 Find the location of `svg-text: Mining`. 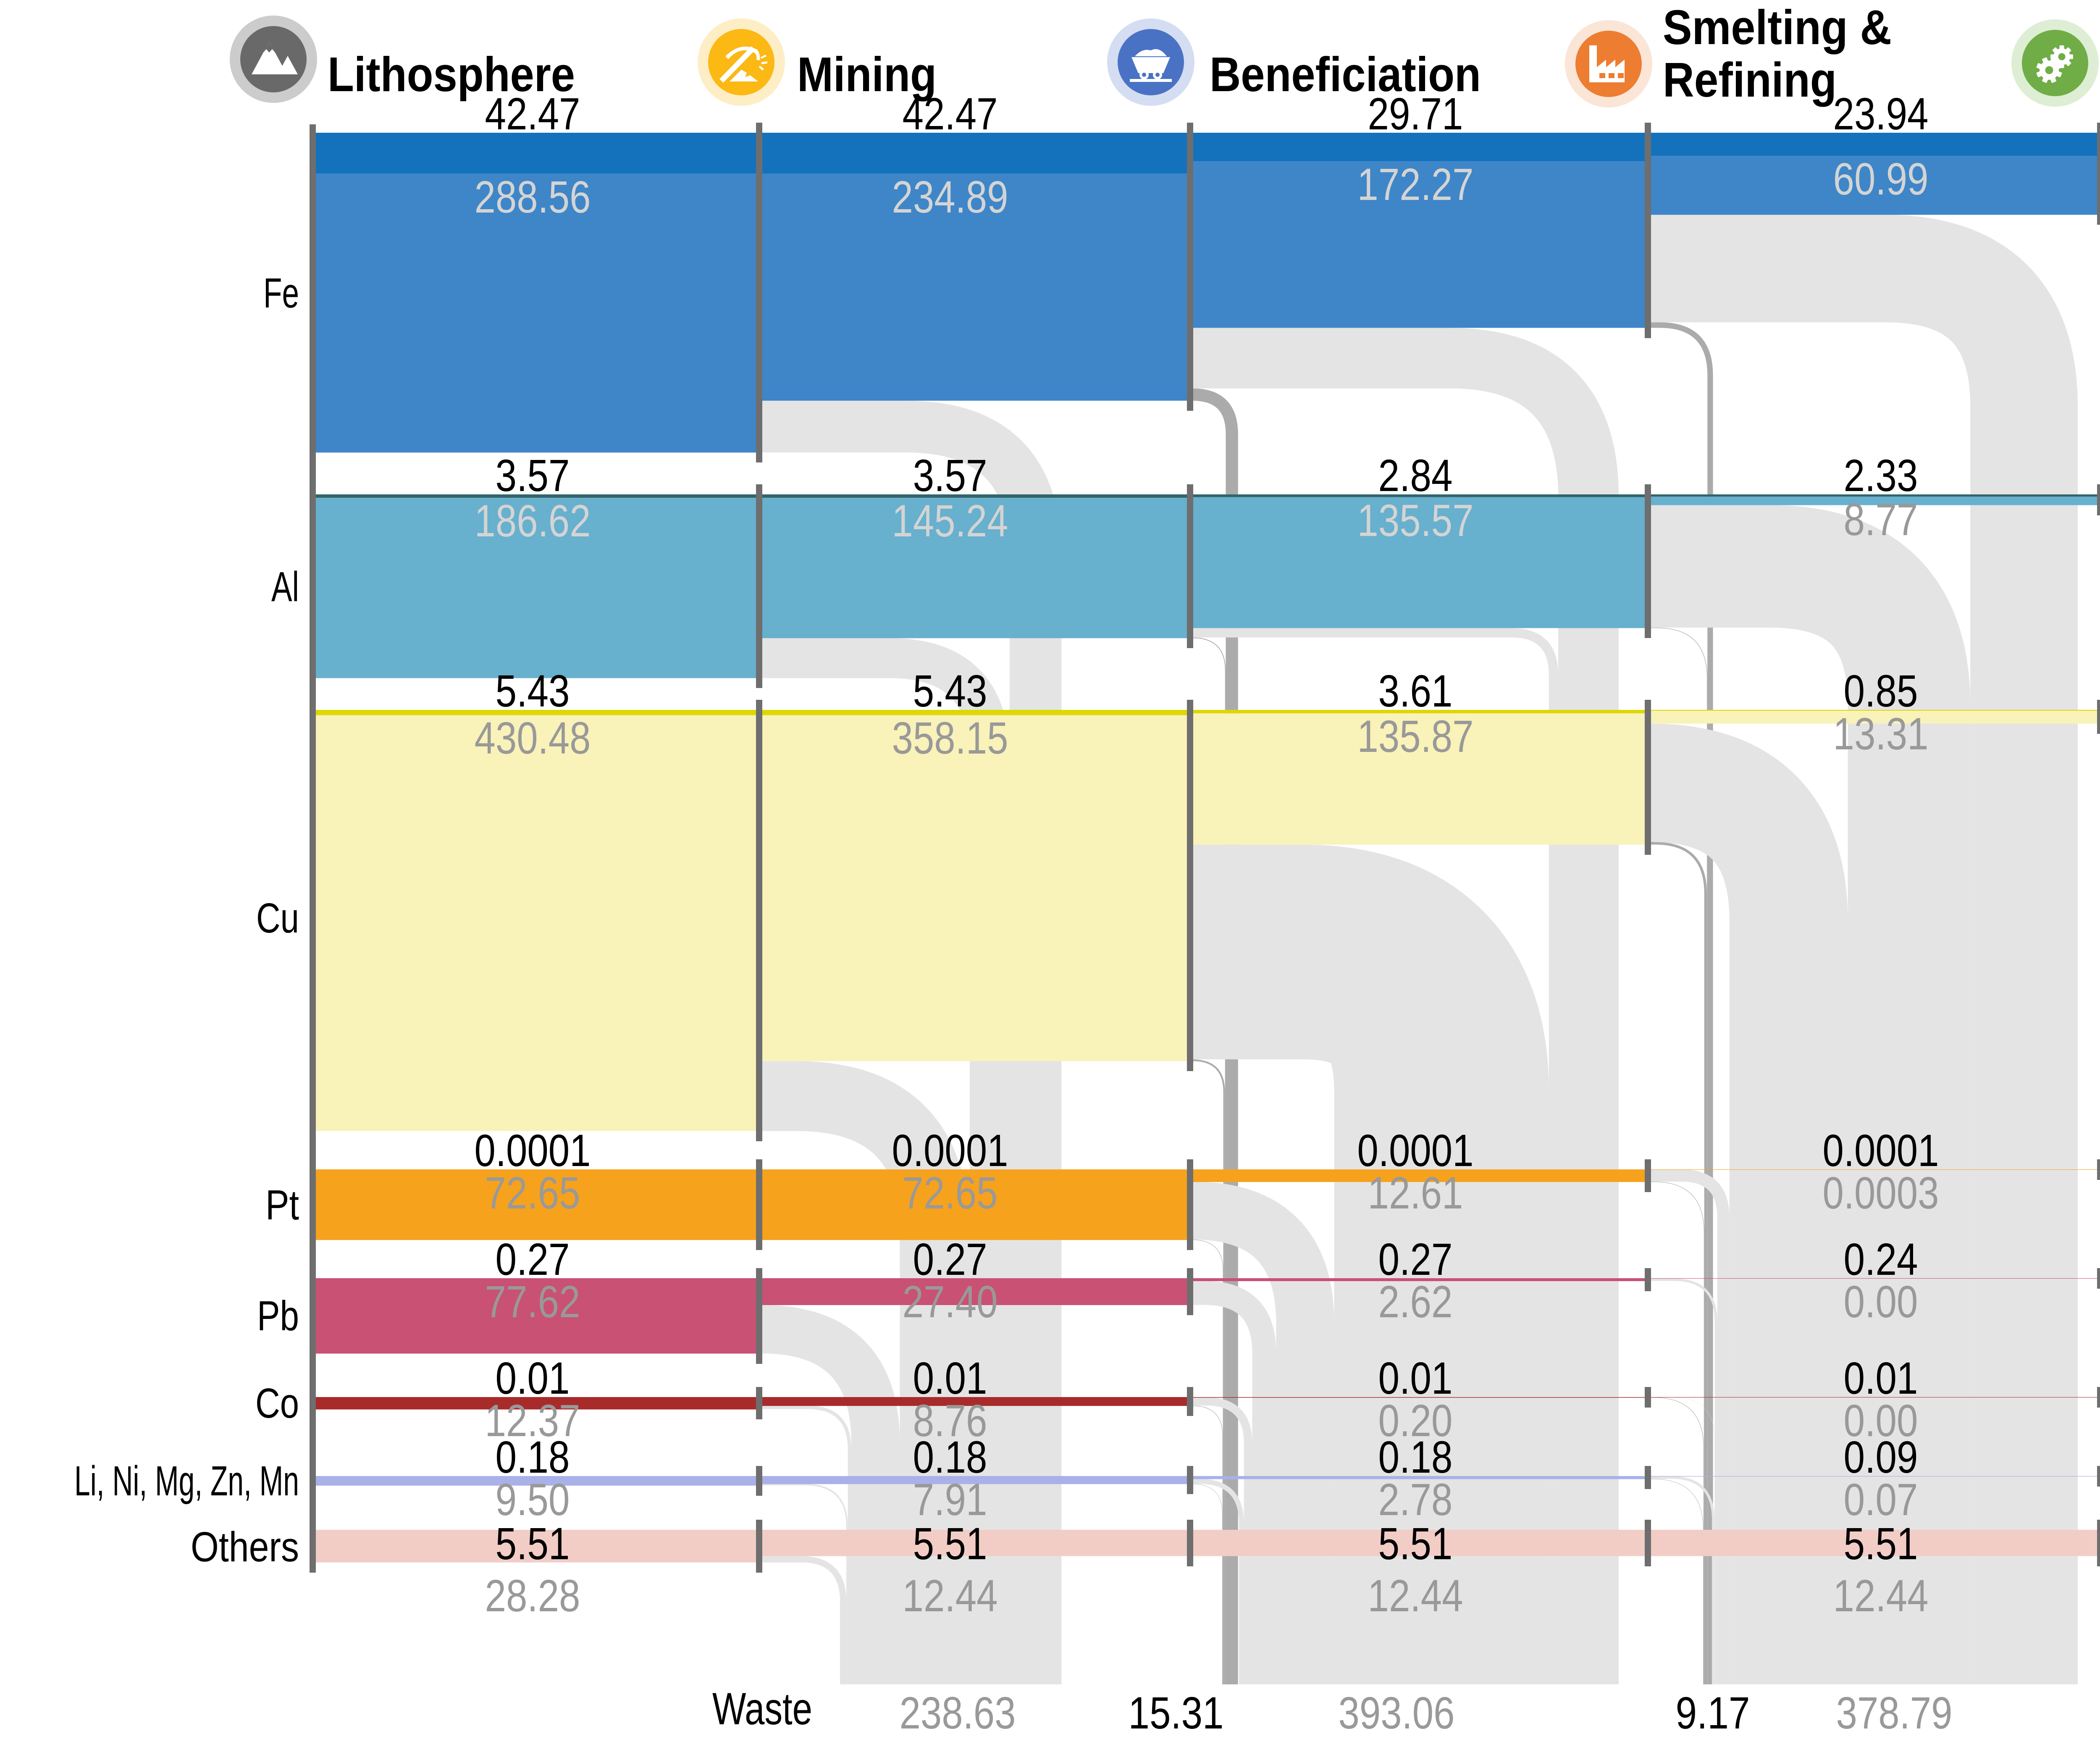

svg-text: Mining is located at coordinates (867, 74).